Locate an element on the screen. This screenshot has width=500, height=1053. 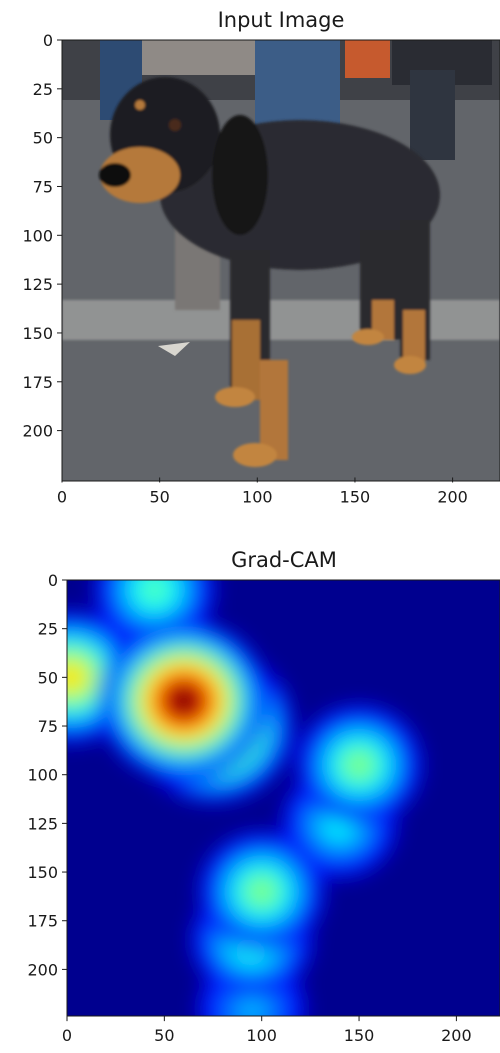
panel1-title: Input Image is located at coordinates (281, 20).